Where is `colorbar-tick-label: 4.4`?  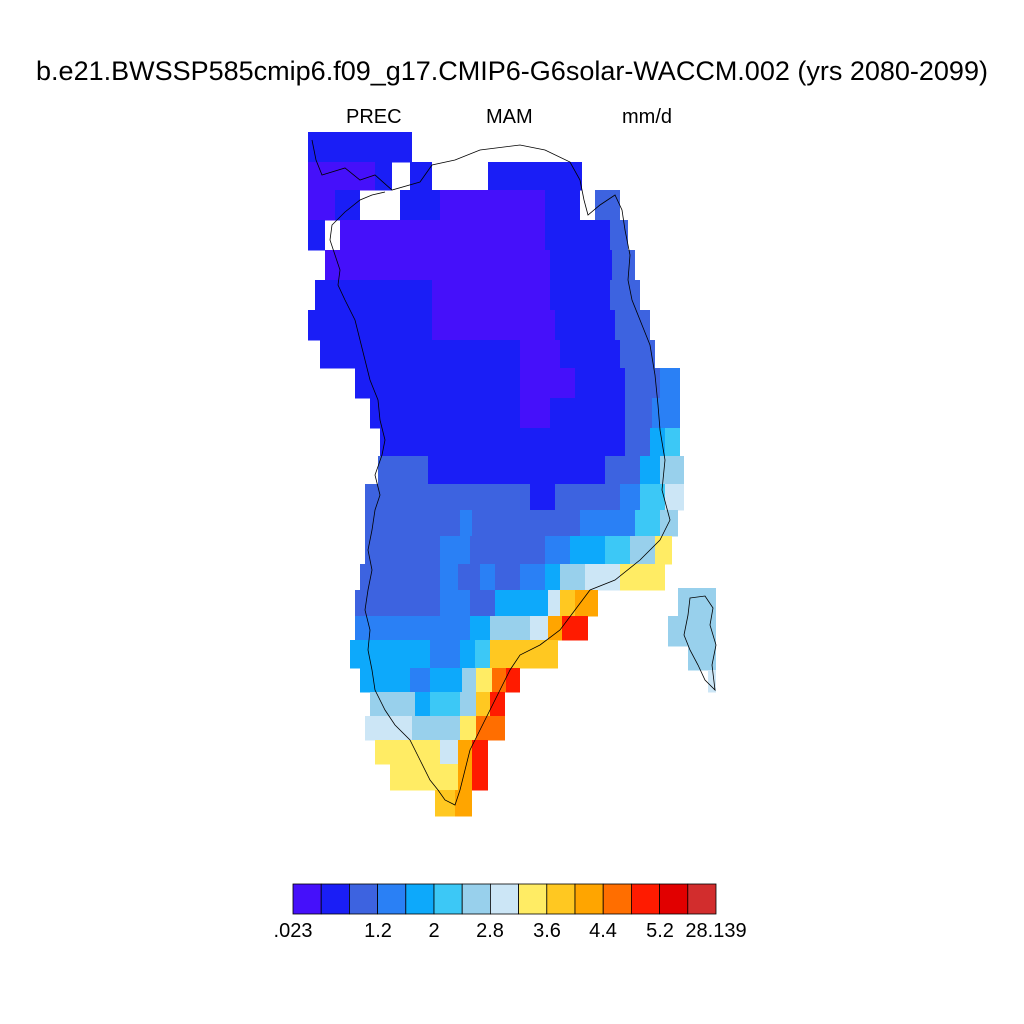 colorbar-tick-label: 4.4 is located at coordinates (603, 931).